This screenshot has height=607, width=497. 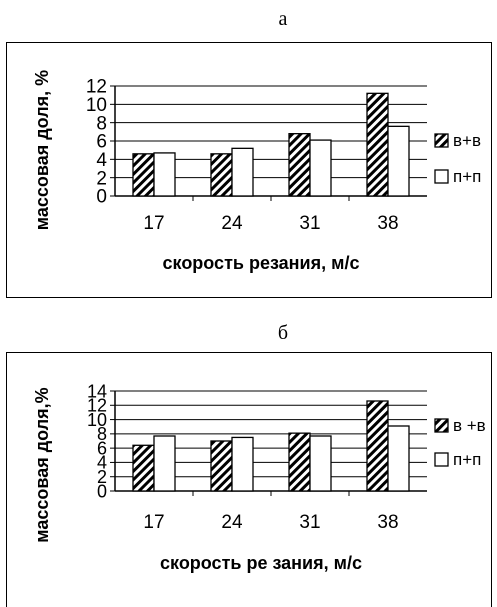 What do you see at coordinates (467, 140) in the screenshot?
I see `legend-label: в+в` at bounding box center [467, 140].